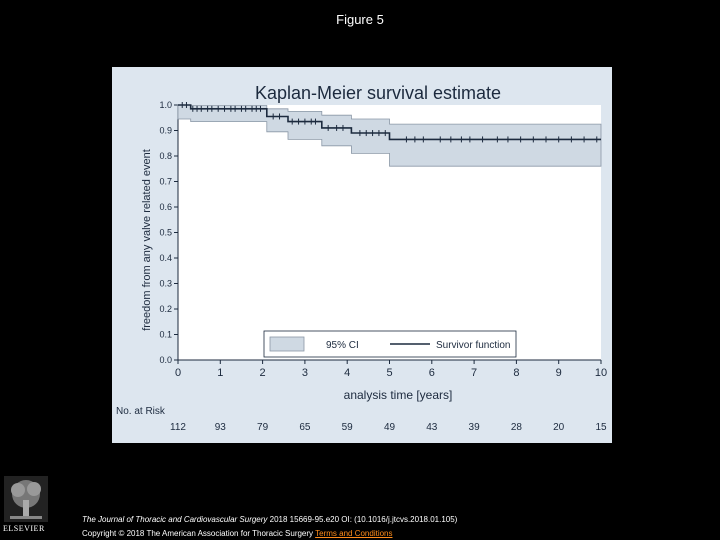  I want to click on x-tick-label: 9, so click(559, 373).